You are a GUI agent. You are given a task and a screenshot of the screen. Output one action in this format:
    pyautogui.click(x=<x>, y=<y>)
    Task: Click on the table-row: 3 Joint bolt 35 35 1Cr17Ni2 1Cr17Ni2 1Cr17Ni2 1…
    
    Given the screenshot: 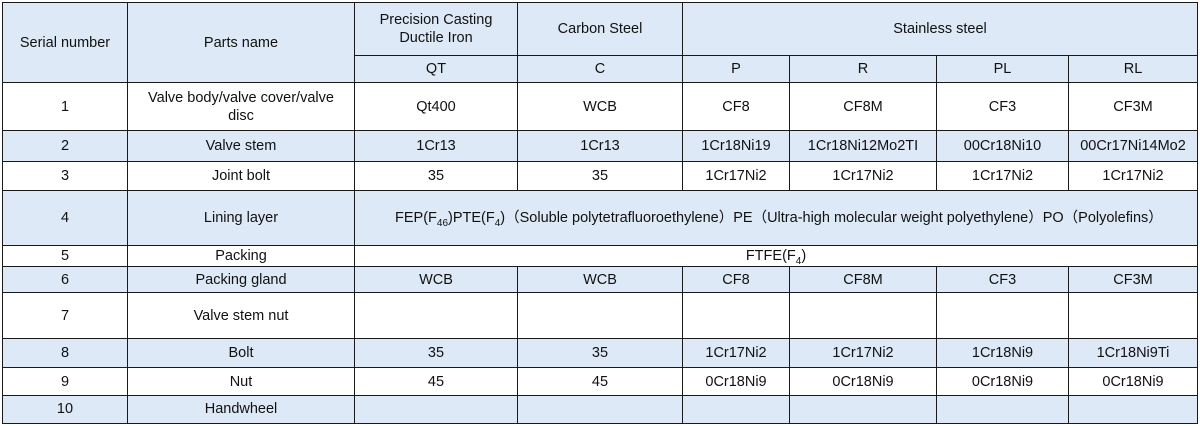 What is the action you would take?
    pyautogui.click(x=600, y=176)
    